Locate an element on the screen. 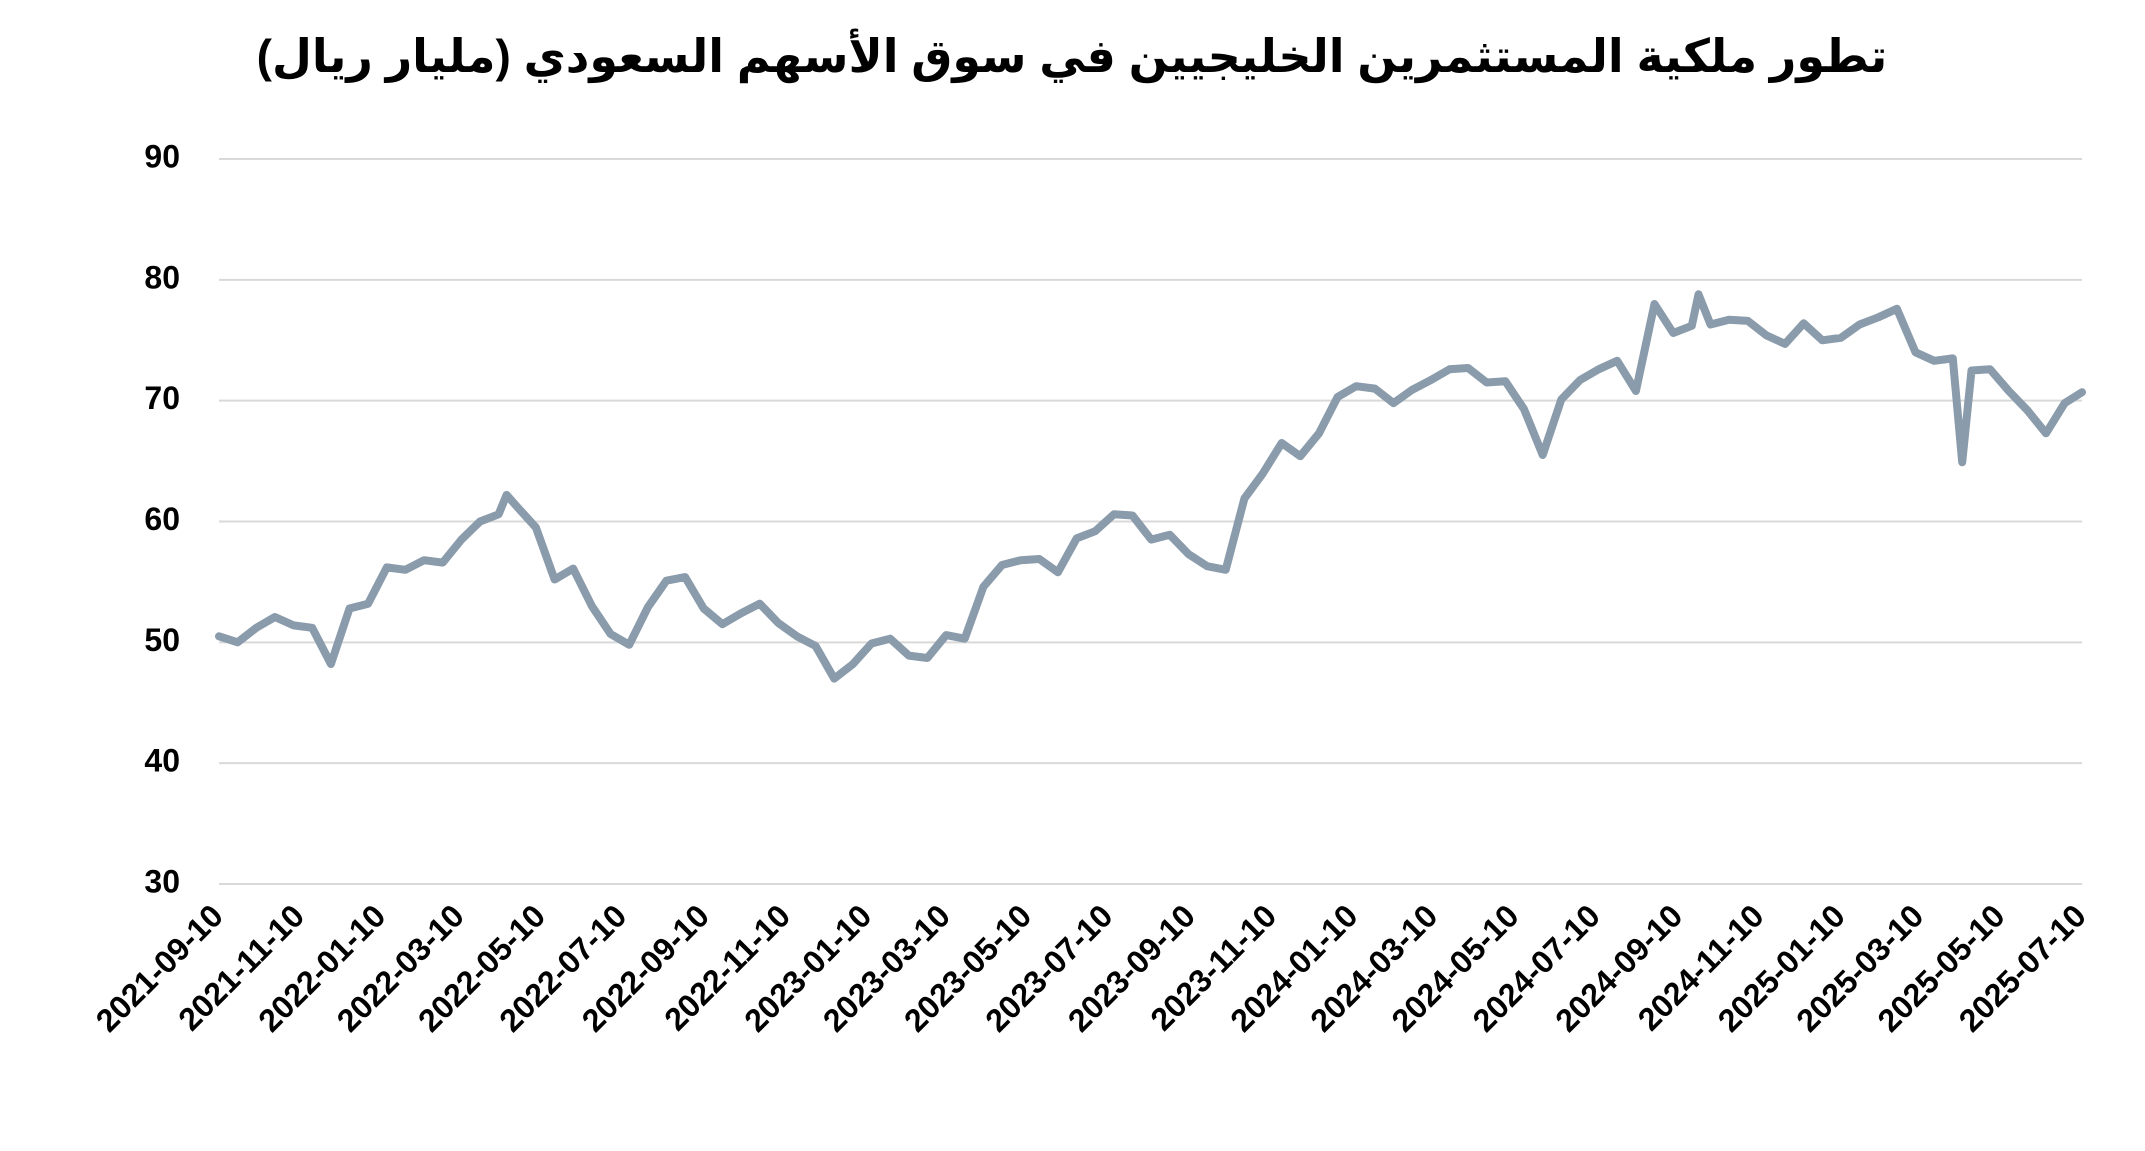  y-tick-label: 70 is located at coordinates (162, 398).